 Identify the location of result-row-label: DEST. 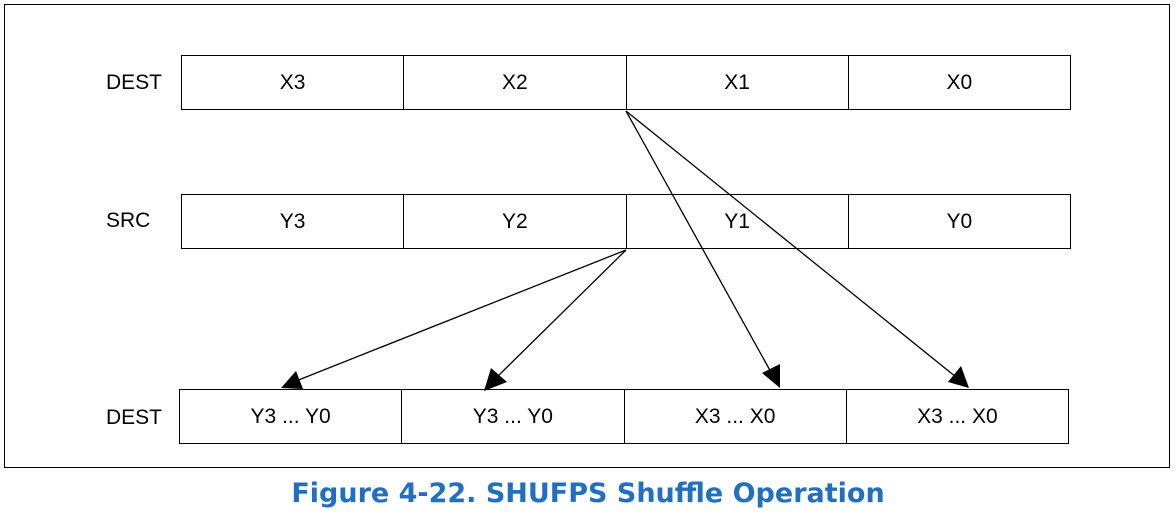
(134, 417).